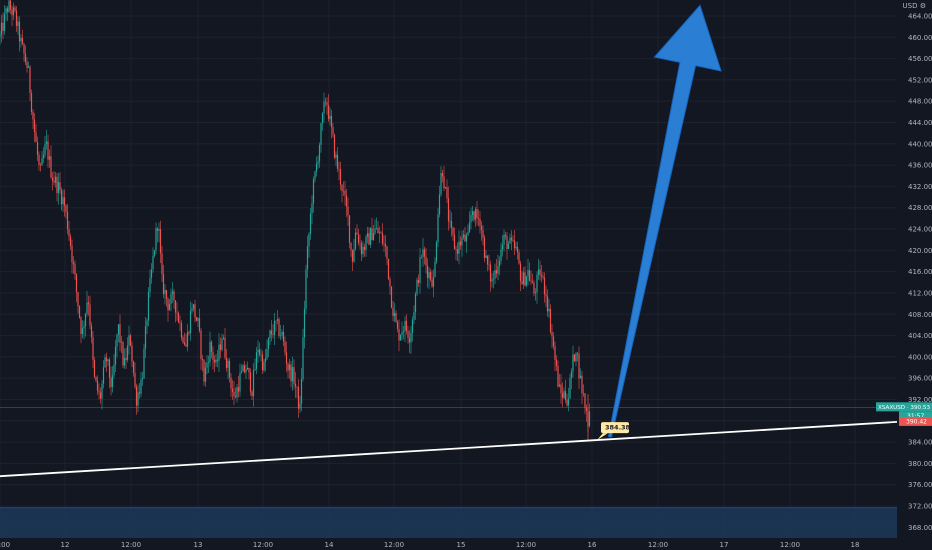  I want to click on annotation-label: 384.38, so click(618, 428).